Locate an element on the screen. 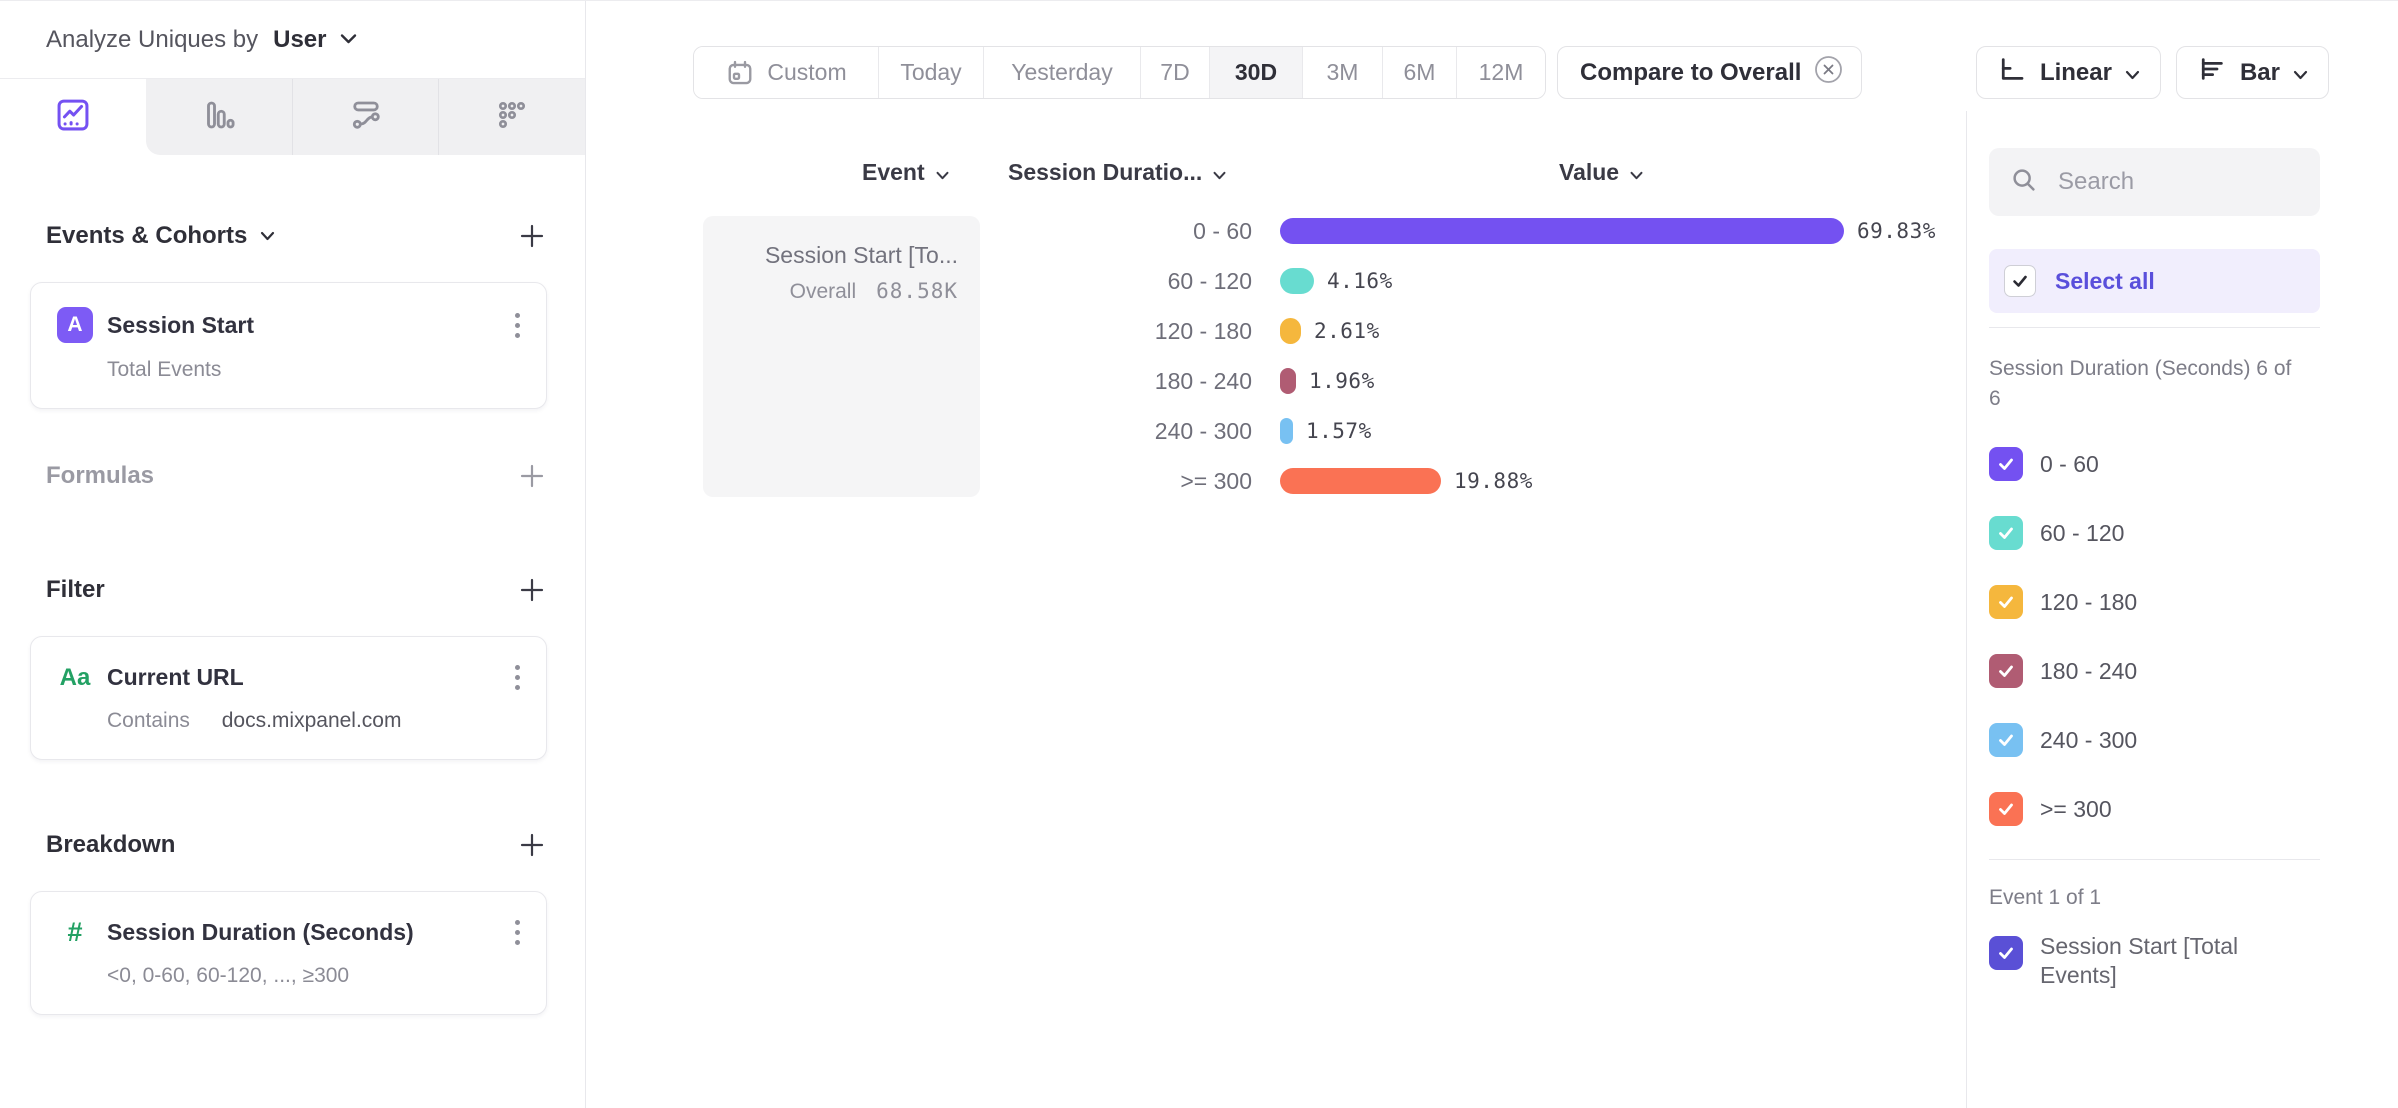  breakdown-section-title: Breakdown is located at coordinates (111, 844).